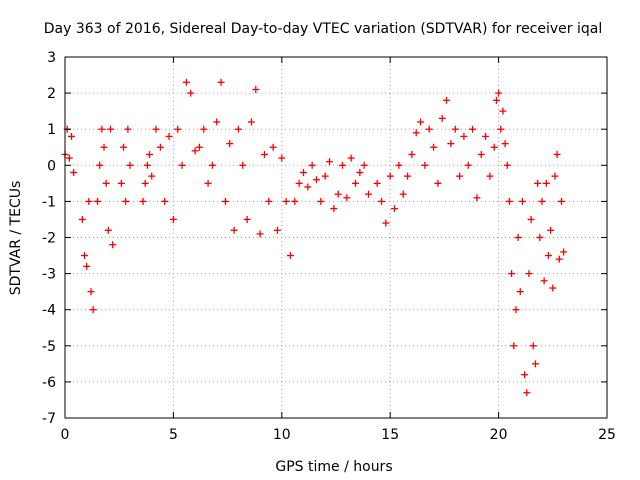 The height and width of the screenshot is (480, 640). What do you see at coordinates (51, 94) in the screenshot?
I see `y-tick-label: 2` at bounding box center [51, 94].